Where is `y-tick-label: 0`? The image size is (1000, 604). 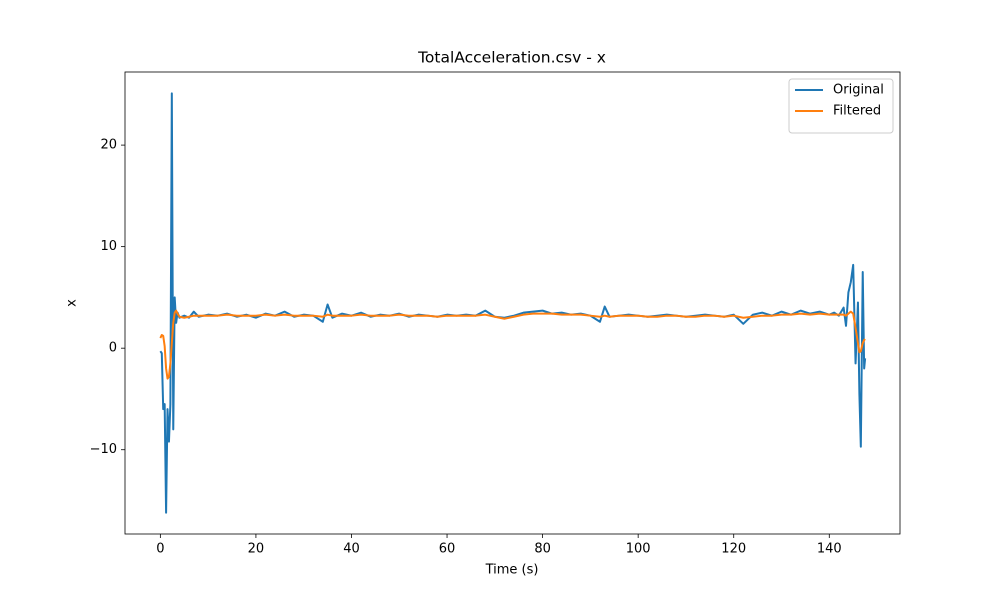
y-tick-label: 0 is located at coordinates (113, 348).